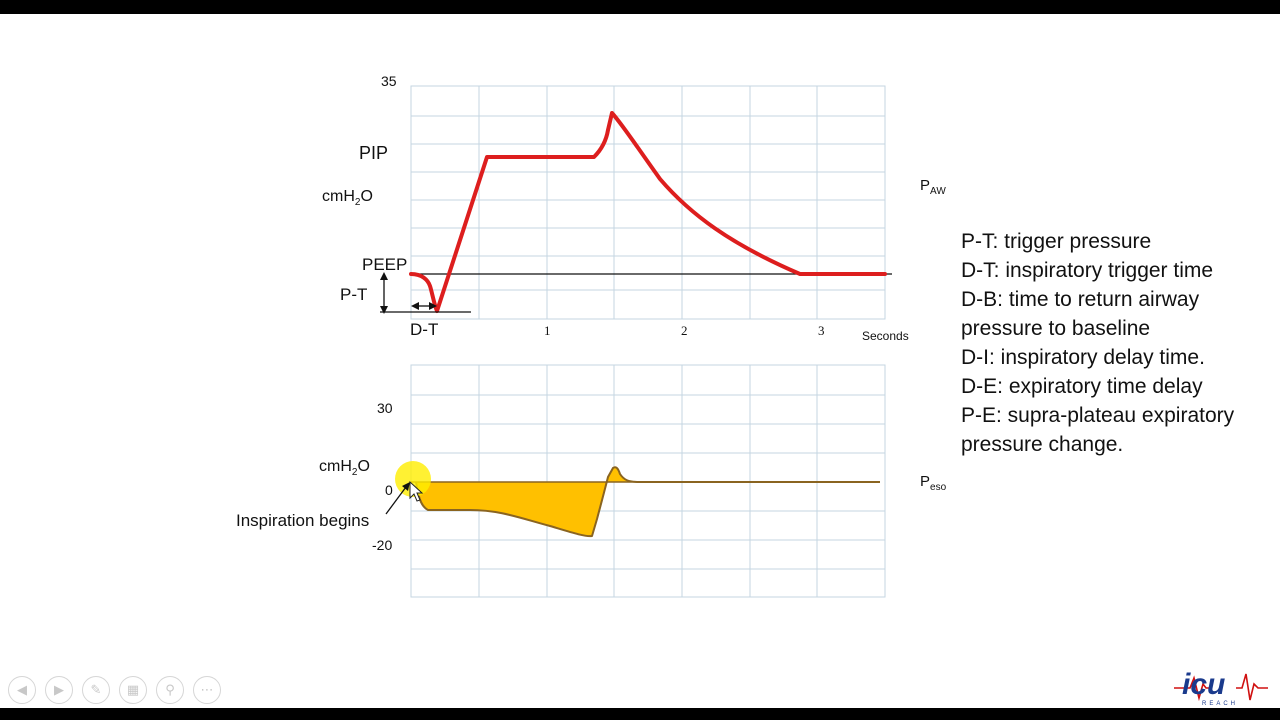 The width and height of the screenshot is (1280, 720). I want to click on pip-label: PIP, so click(373, 153).